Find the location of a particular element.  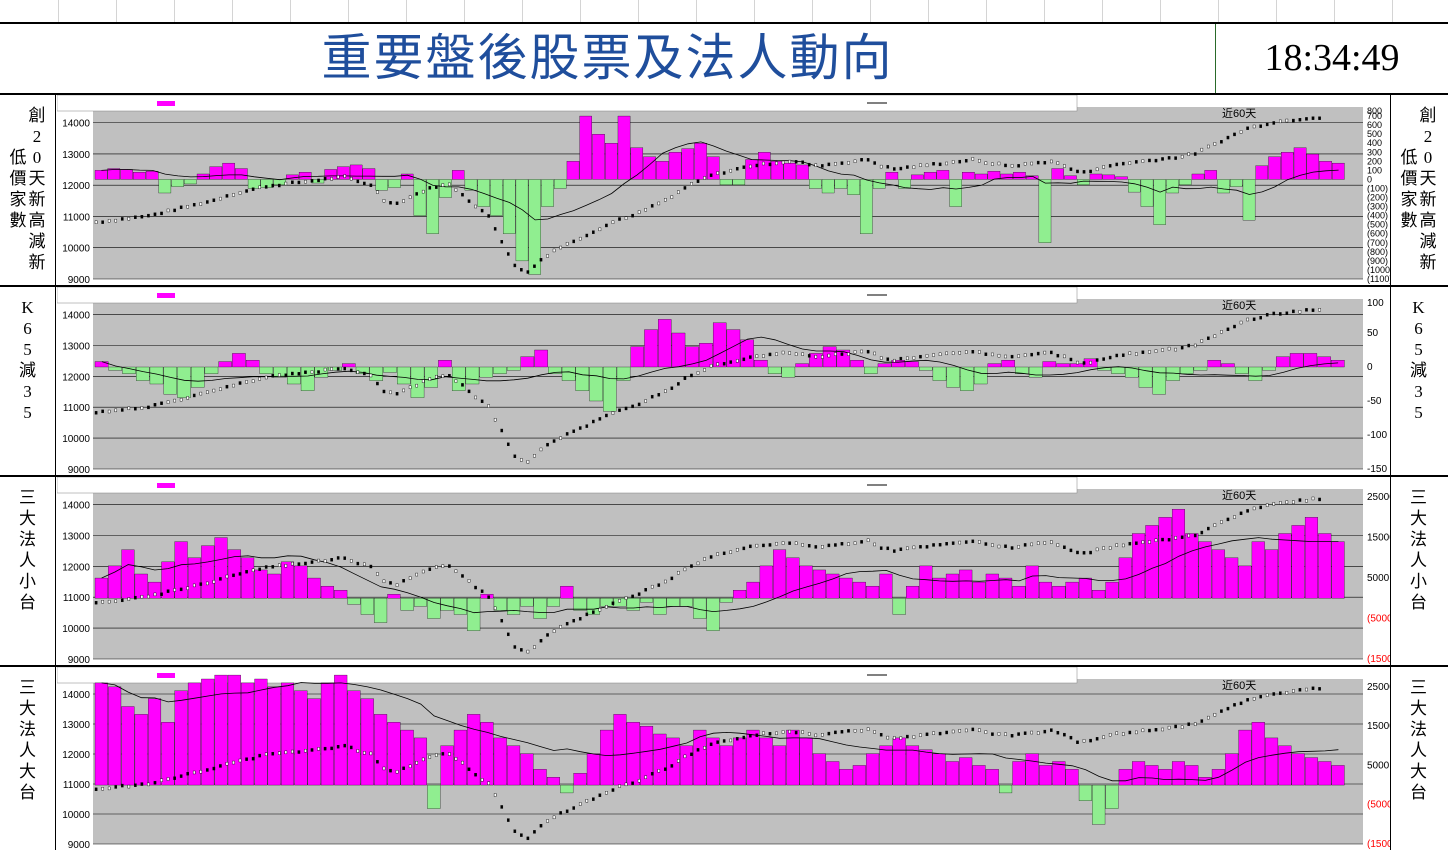

label-char: 6 is located at coordinates (1418, 328).